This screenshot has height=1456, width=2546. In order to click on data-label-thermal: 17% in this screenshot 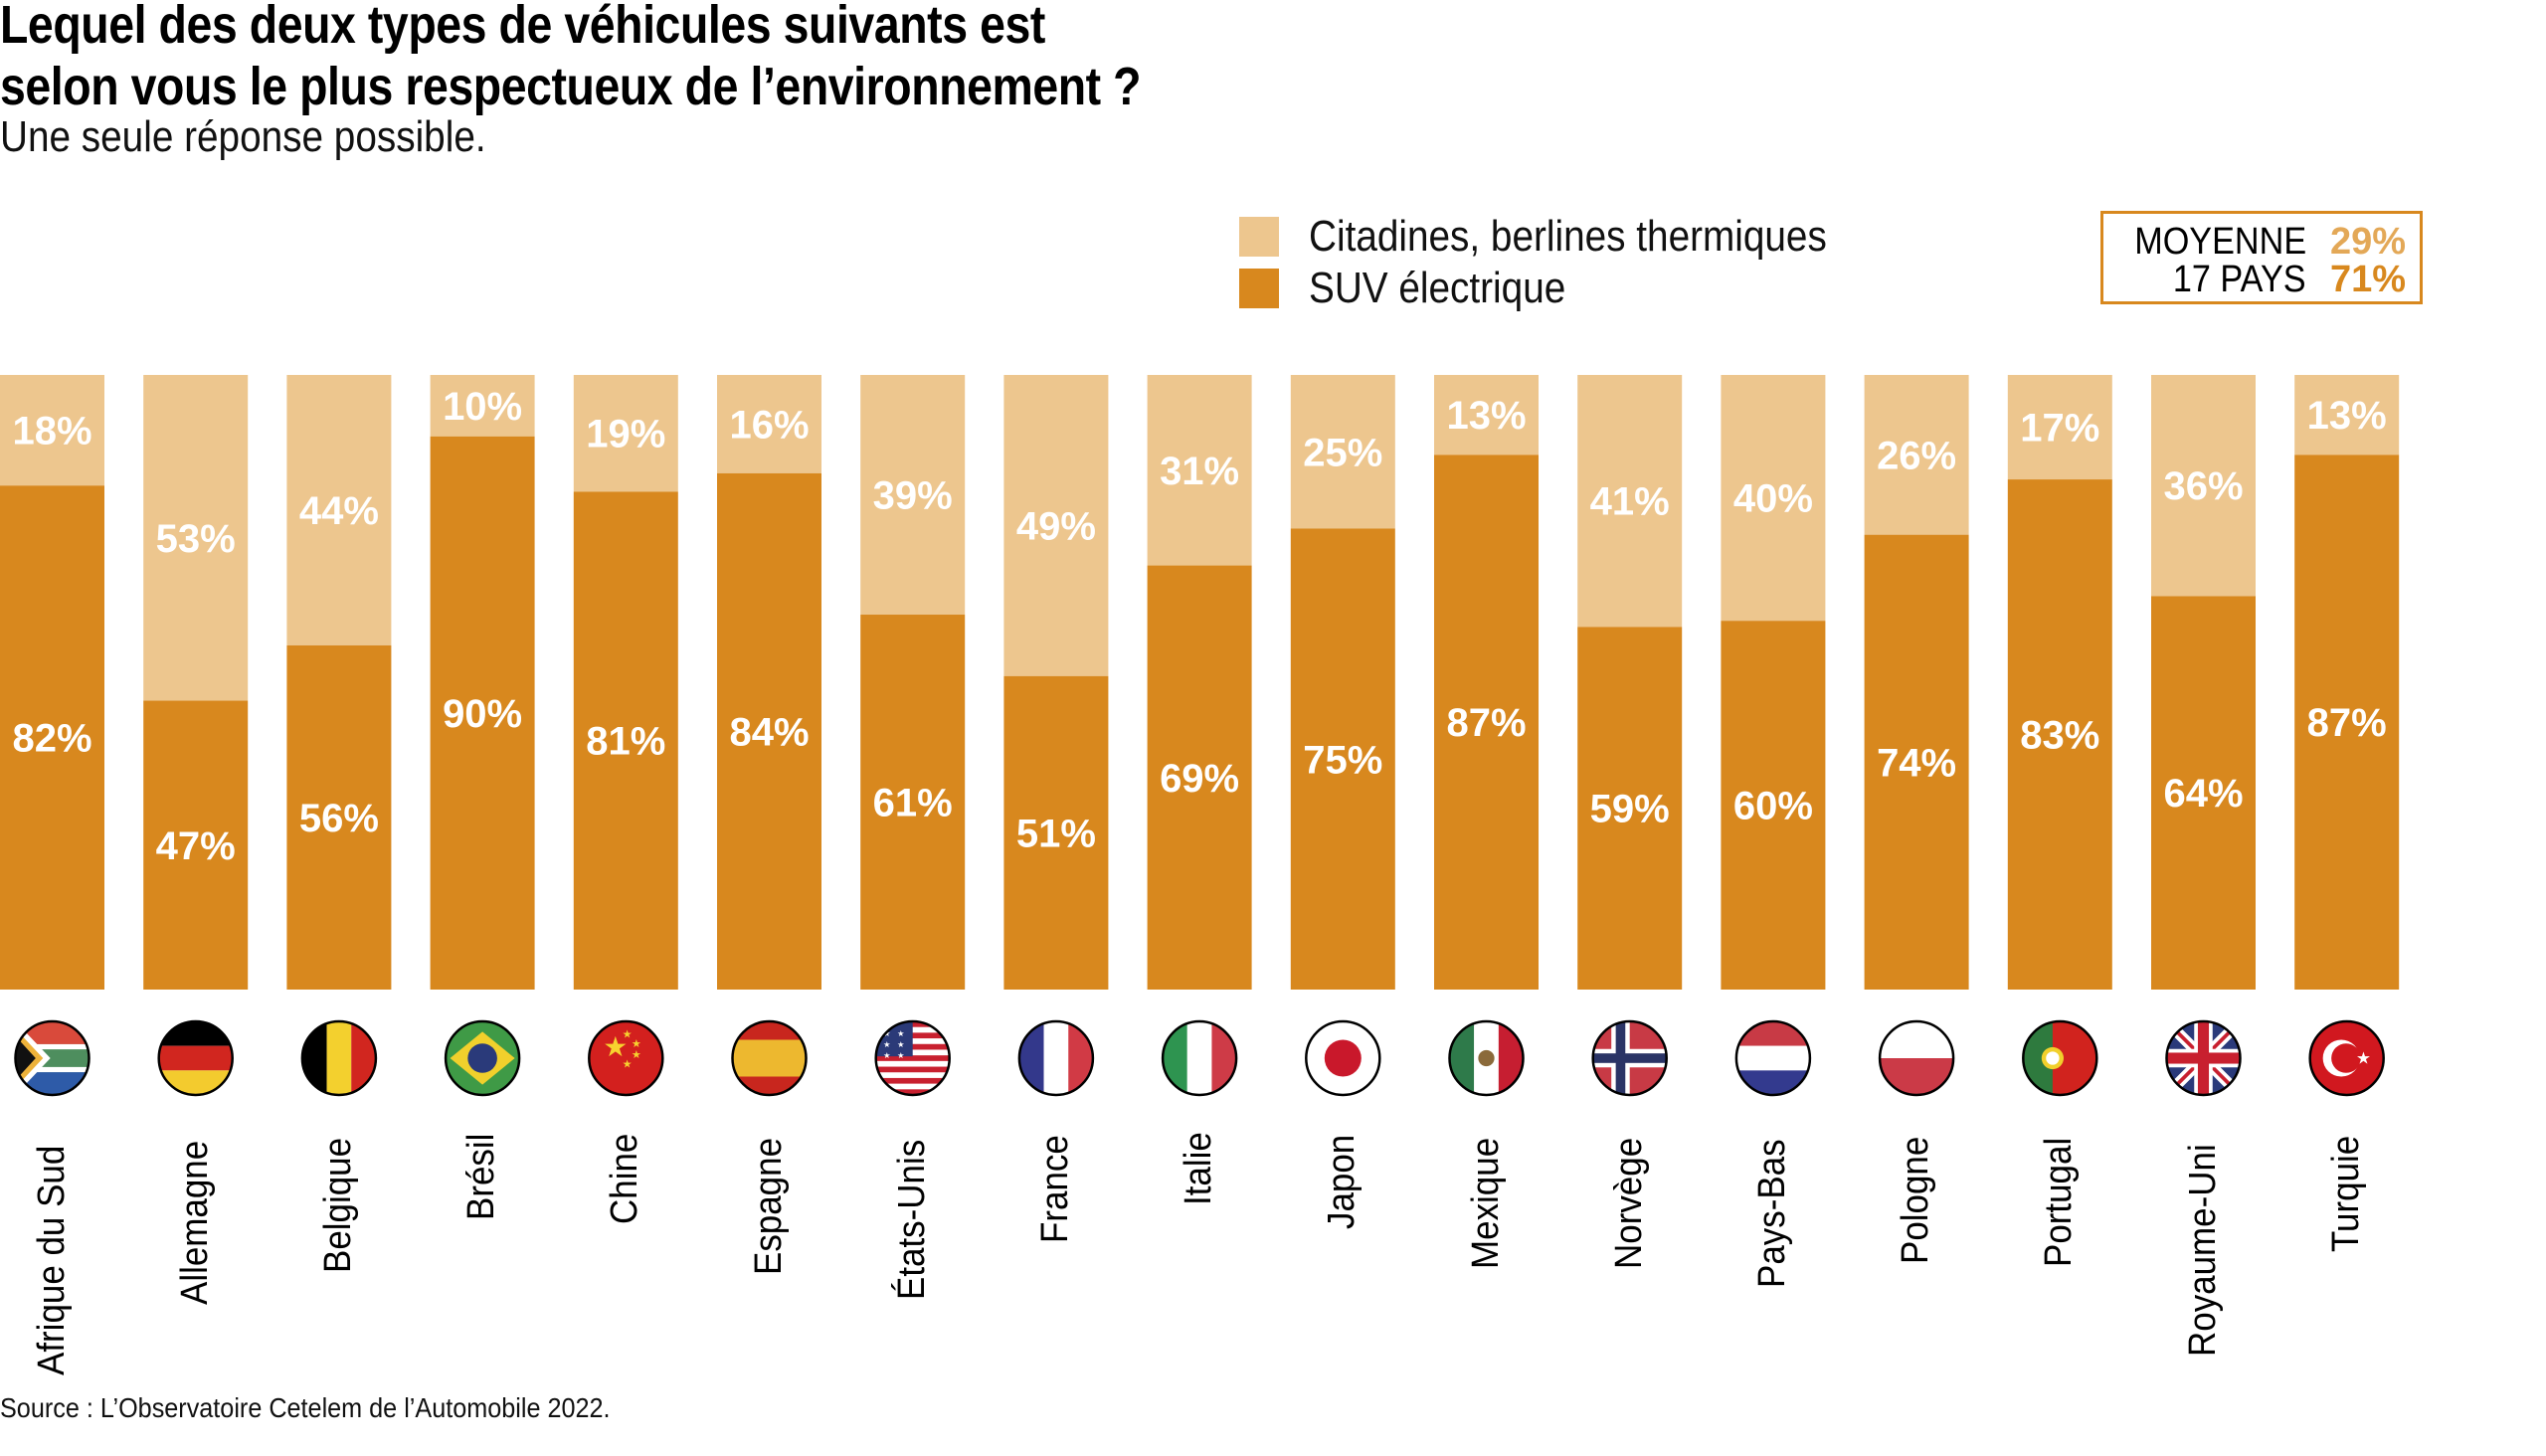, I will do `click(2059, 429)`.